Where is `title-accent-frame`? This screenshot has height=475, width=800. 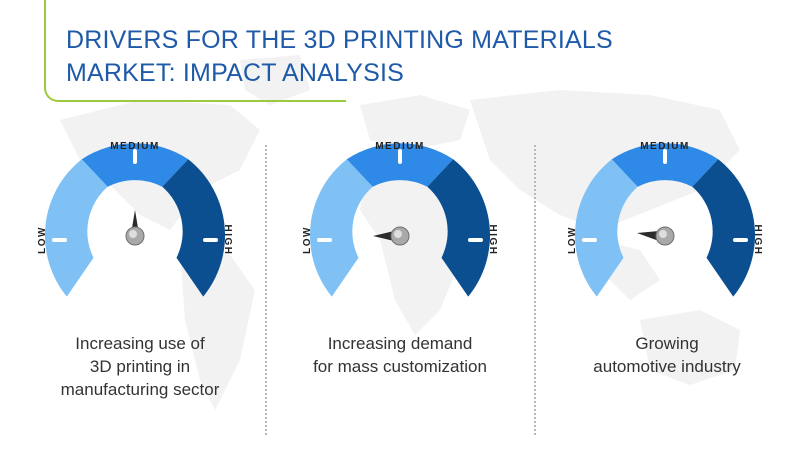
title-accent-frame is located at coordinates (195, 51).